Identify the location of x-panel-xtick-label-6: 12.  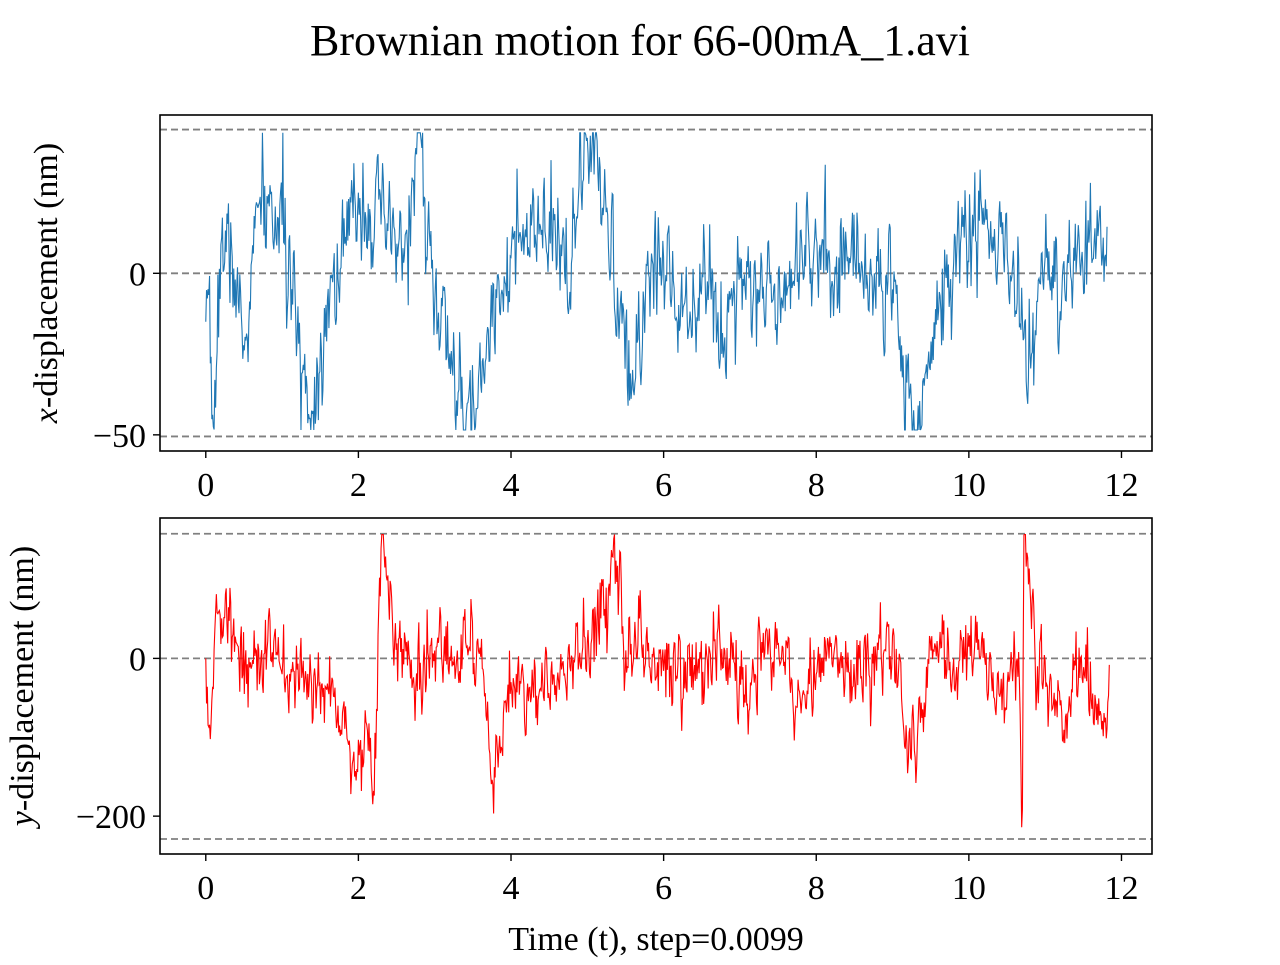
(1121, 485).